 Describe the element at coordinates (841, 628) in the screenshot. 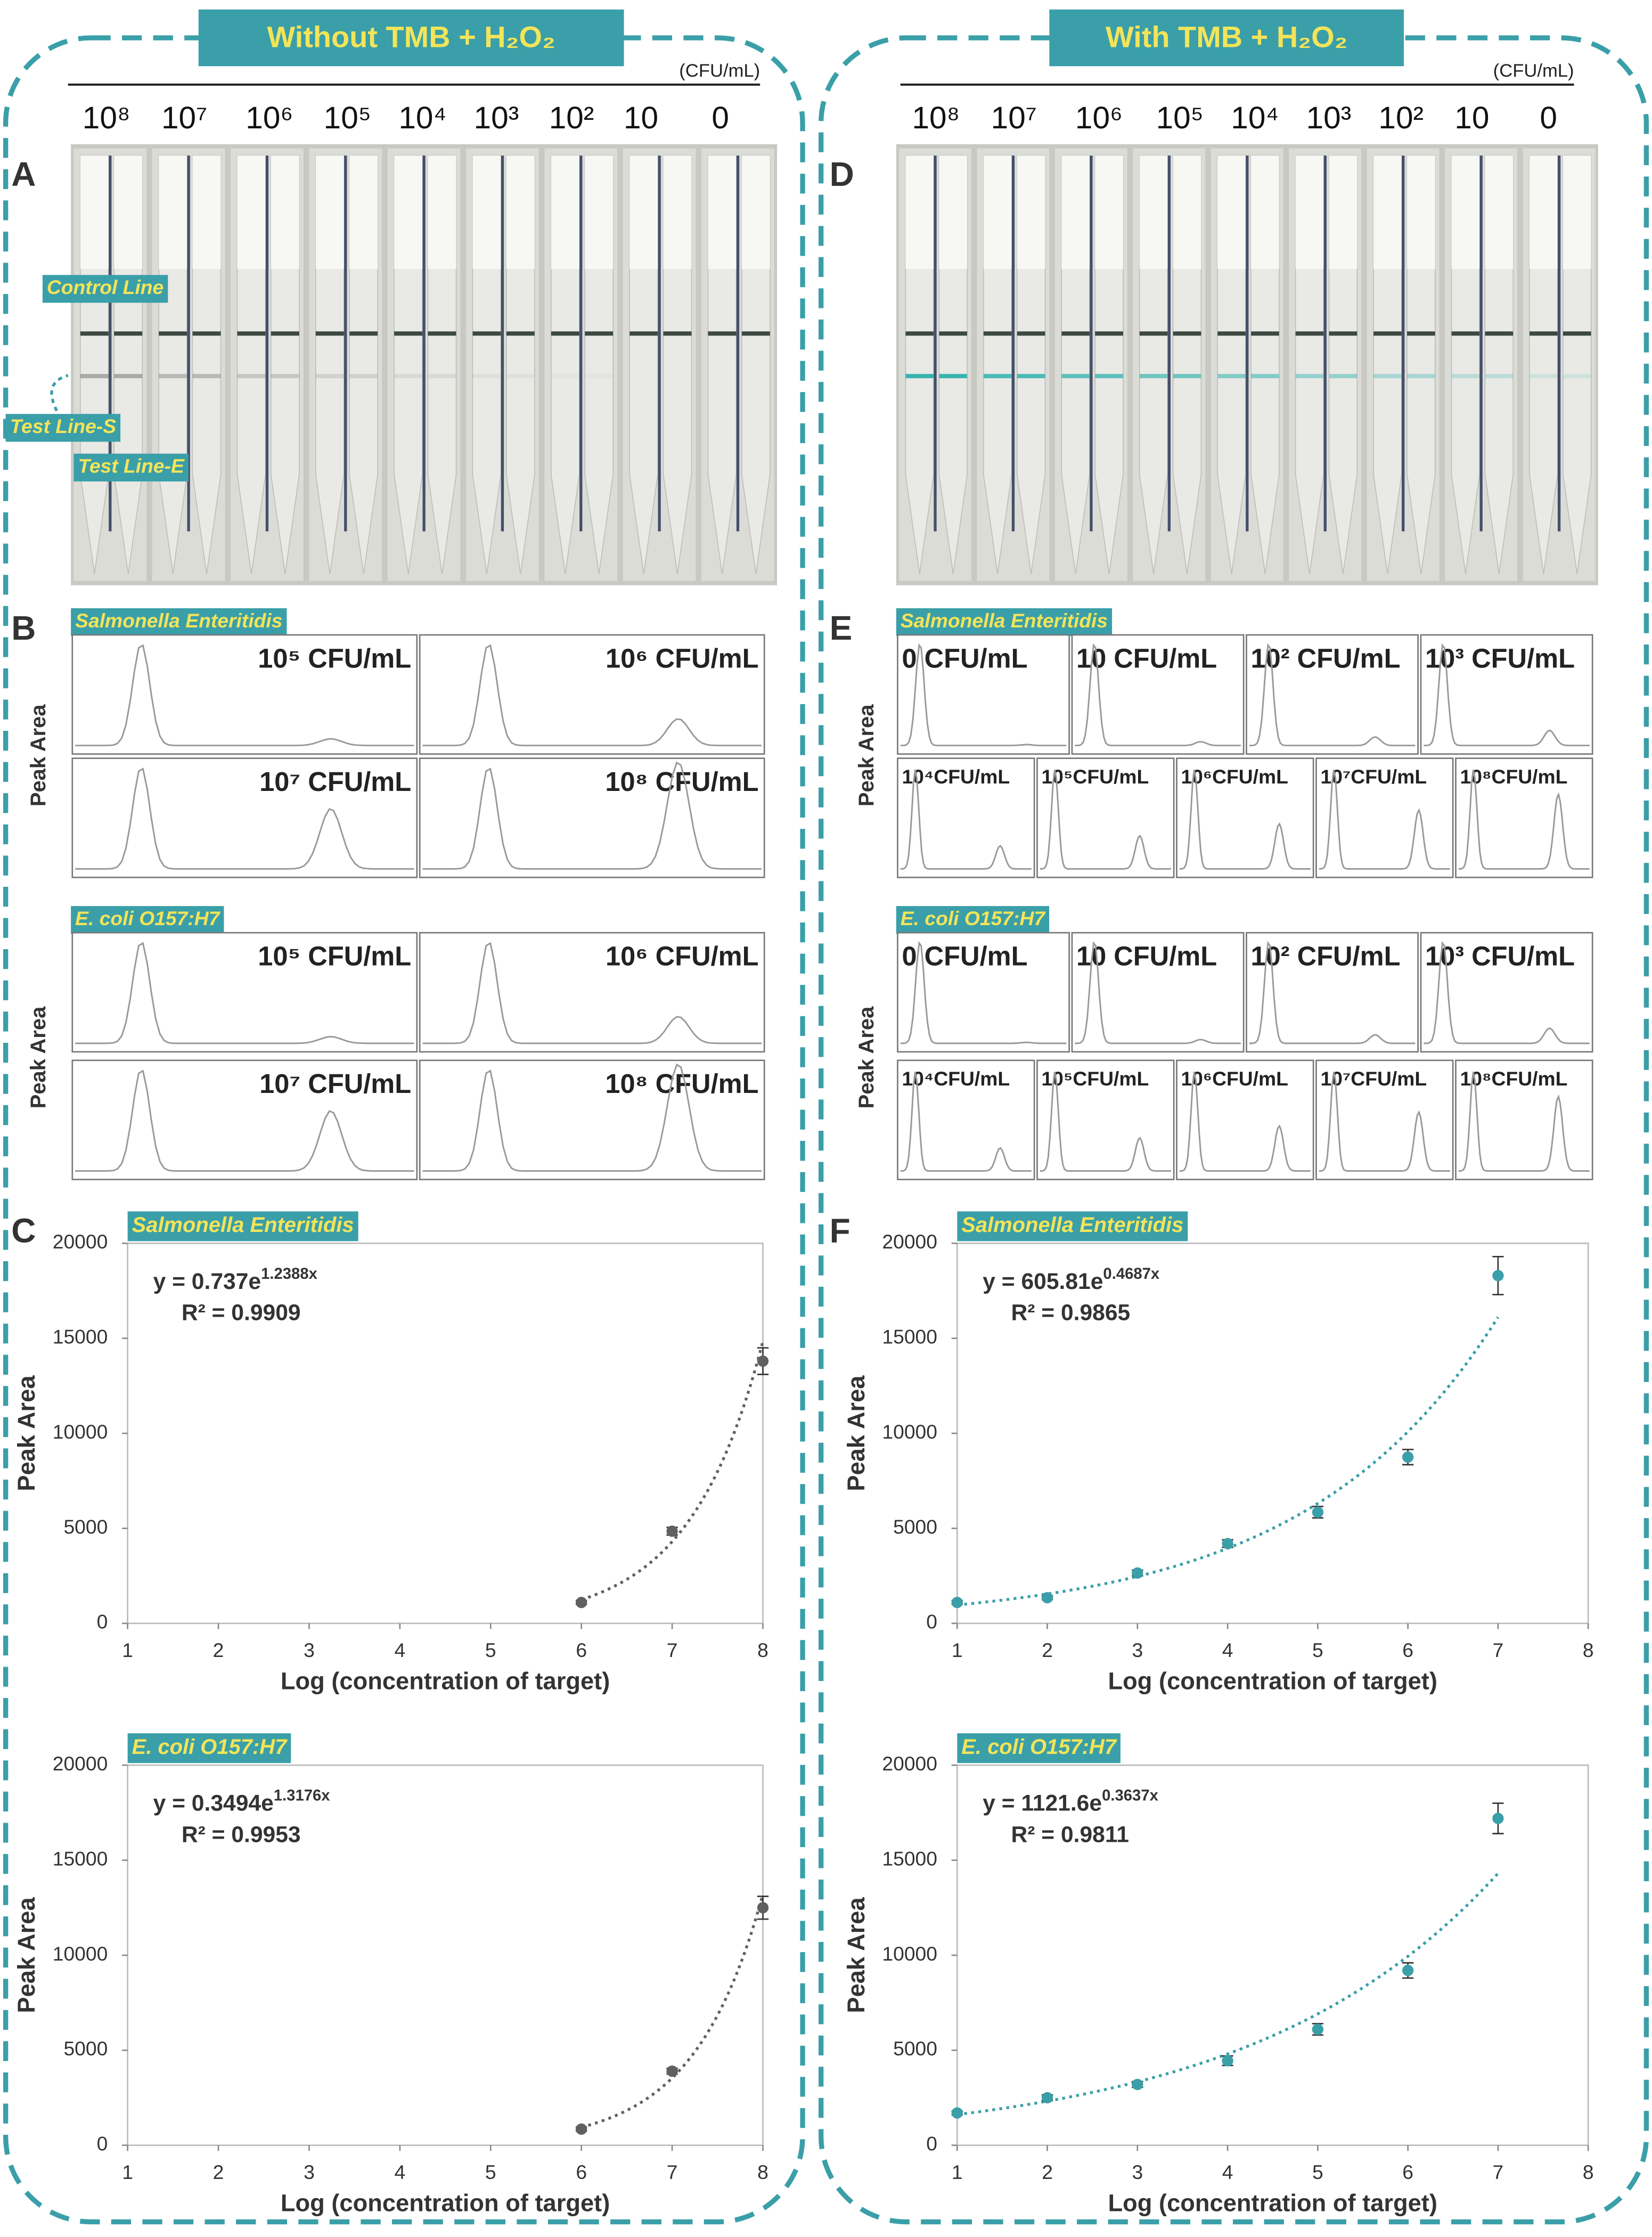

I see `panel-letter: E` at that location.